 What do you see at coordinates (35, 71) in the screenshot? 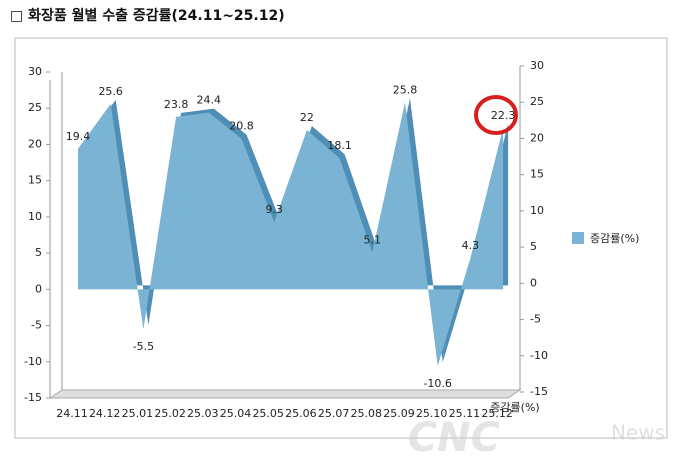
I see `y-tick-label: 30` at bounding box center [35, 71].